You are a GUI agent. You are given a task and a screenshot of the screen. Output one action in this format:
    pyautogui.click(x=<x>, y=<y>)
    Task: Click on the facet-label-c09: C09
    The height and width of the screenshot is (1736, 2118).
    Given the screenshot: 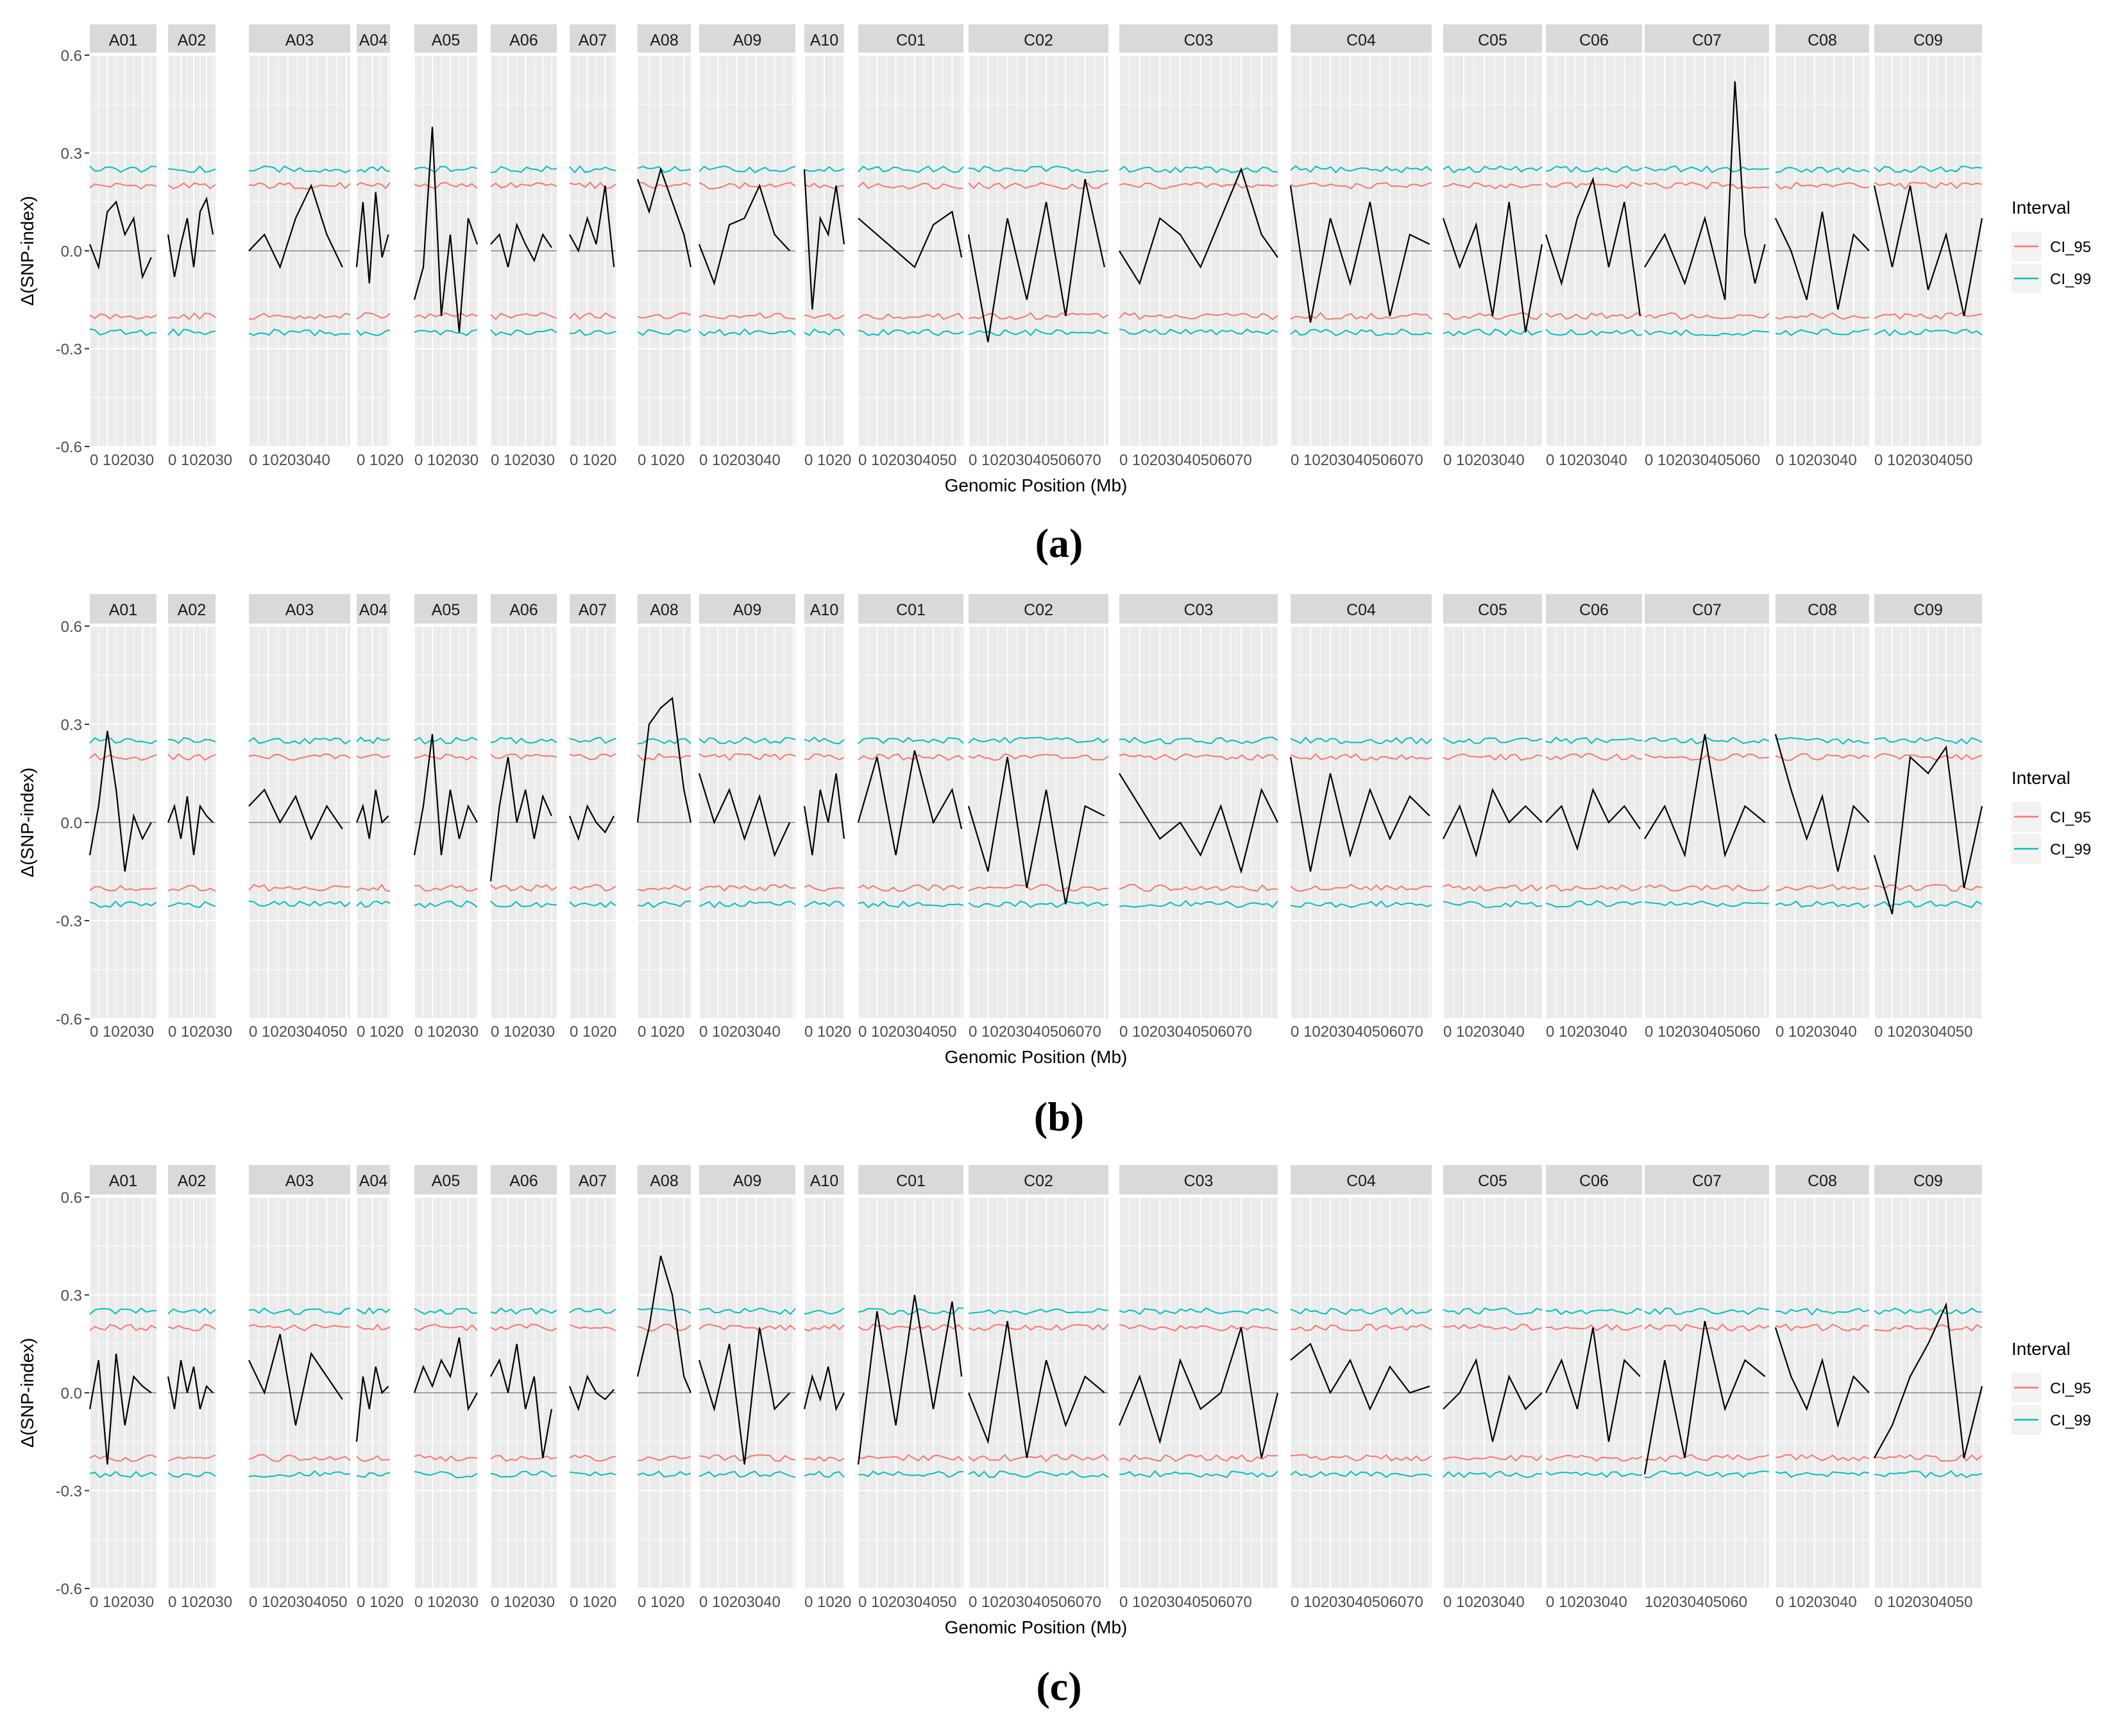 What is the action you would take?
    pyautogui.click(x=1928, y=1181)
    